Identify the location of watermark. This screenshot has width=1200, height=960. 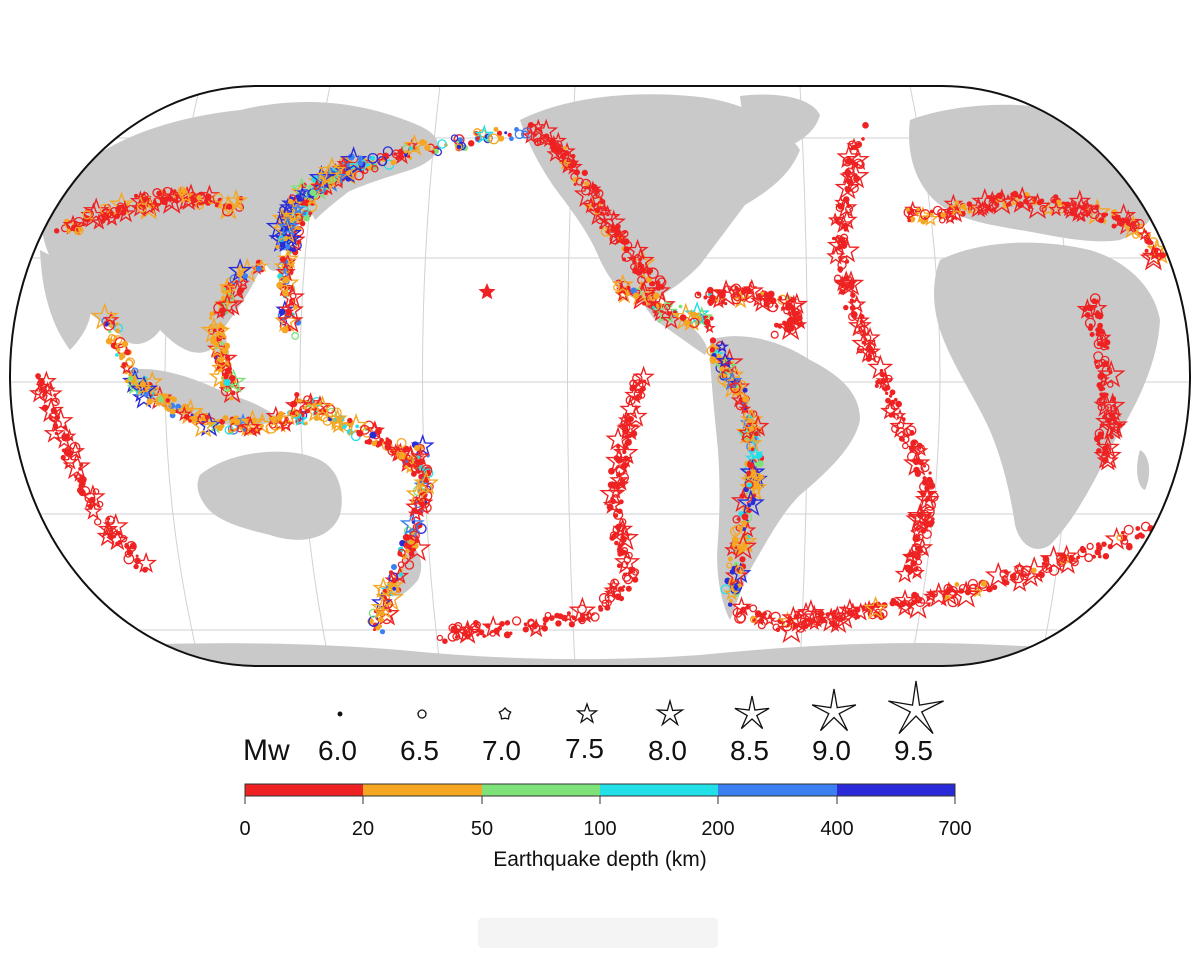
(598, 933).